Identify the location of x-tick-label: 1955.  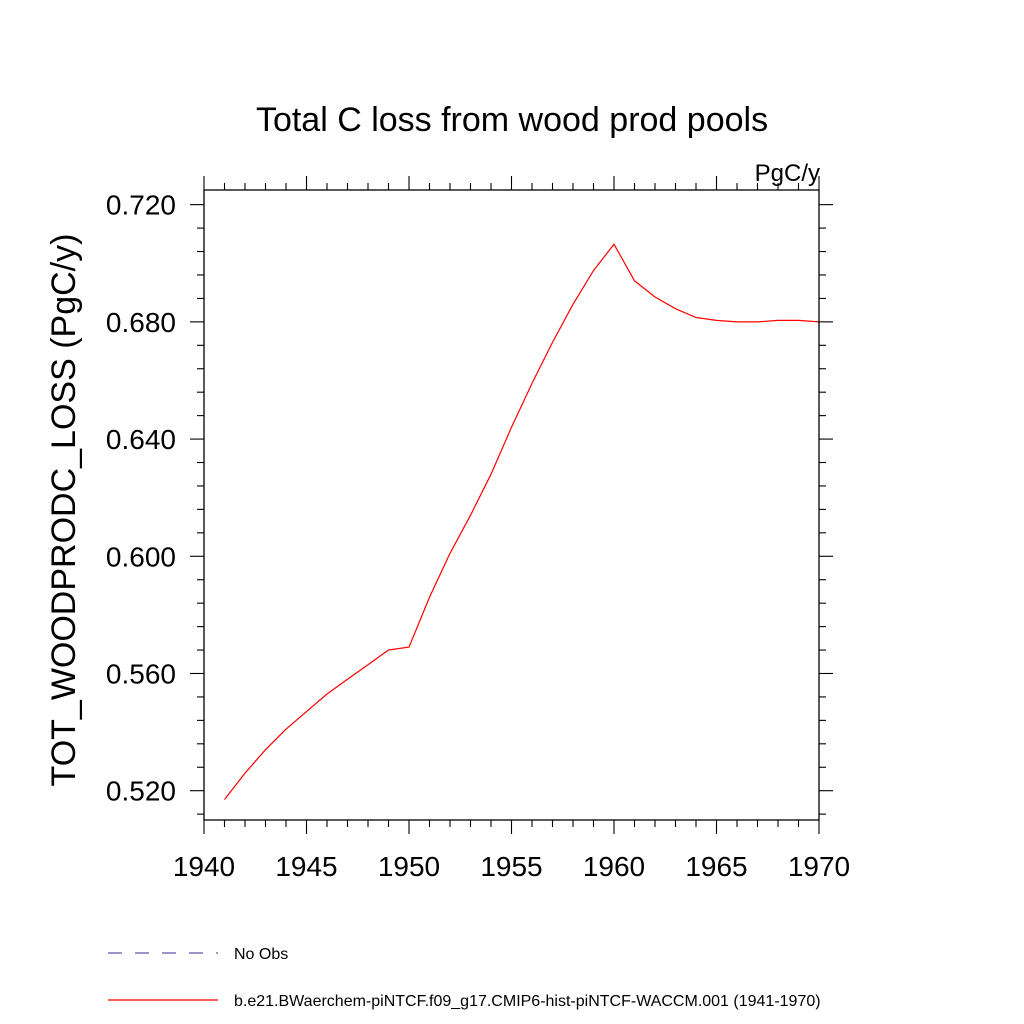
(511, 866).